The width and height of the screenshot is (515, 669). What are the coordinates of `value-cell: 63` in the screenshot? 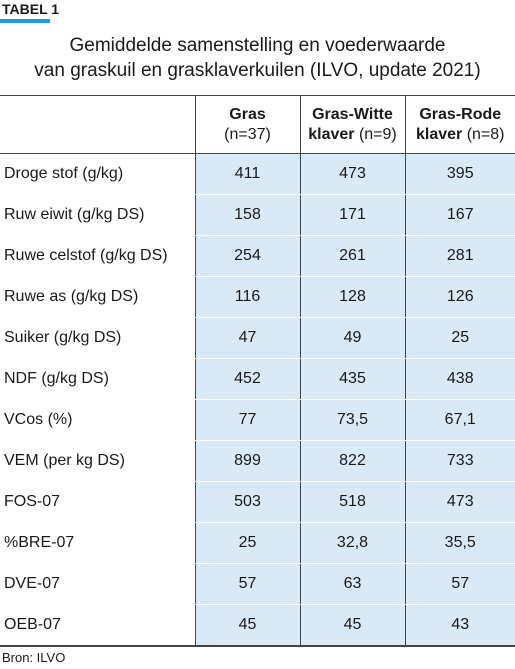 It's located at (352, 584).